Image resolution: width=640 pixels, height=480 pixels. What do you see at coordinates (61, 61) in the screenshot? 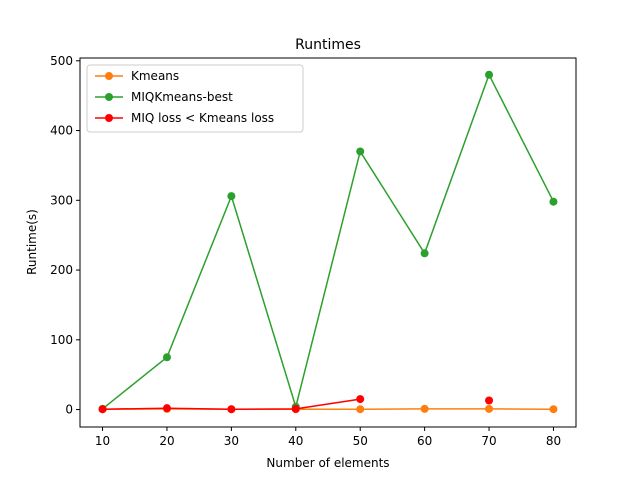
I see `y-tick-label: 500` at bounding box center [61, 61].